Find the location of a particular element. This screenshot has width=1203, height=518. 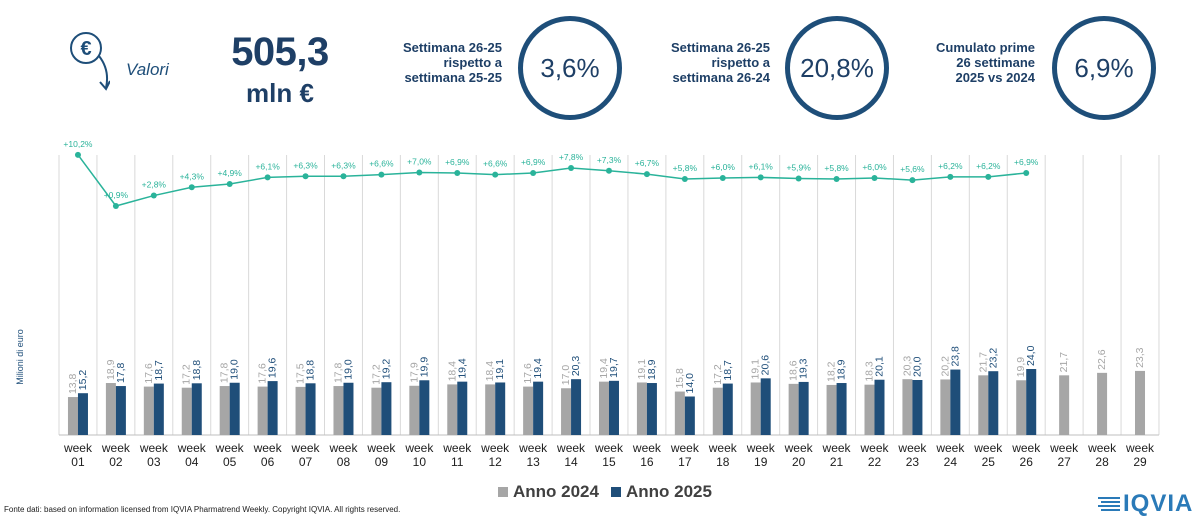

section-label: Valori is located at coordinates (147, 69).